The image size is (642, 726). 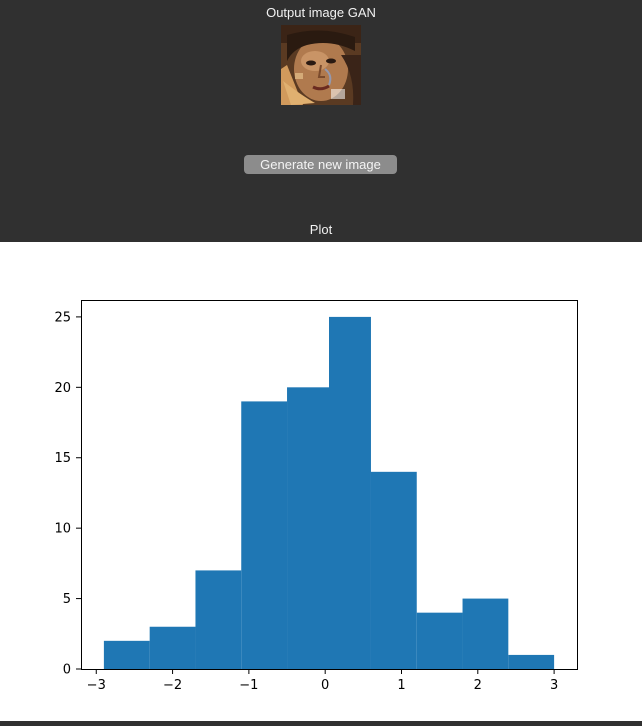 What do you see at coordinates (321, 12) in the screenshot?
I see `gan-output-title: Output image GAN` at bounding box center [321, 12].